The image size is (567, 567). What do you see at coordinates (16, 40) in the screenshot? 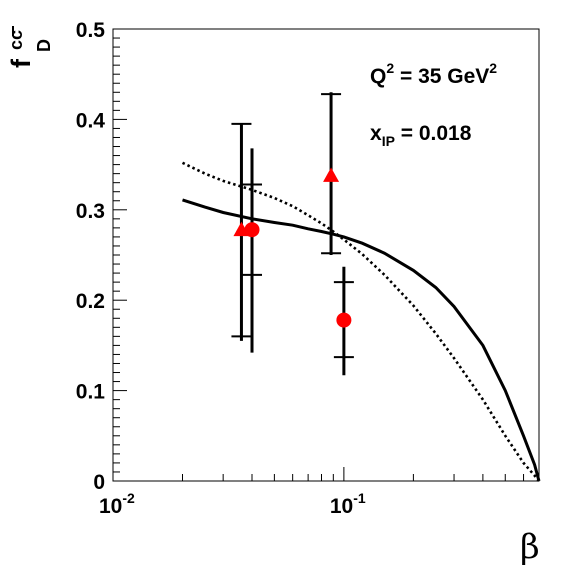
I see `svg-text: cc` at bounding box center [16, 40].